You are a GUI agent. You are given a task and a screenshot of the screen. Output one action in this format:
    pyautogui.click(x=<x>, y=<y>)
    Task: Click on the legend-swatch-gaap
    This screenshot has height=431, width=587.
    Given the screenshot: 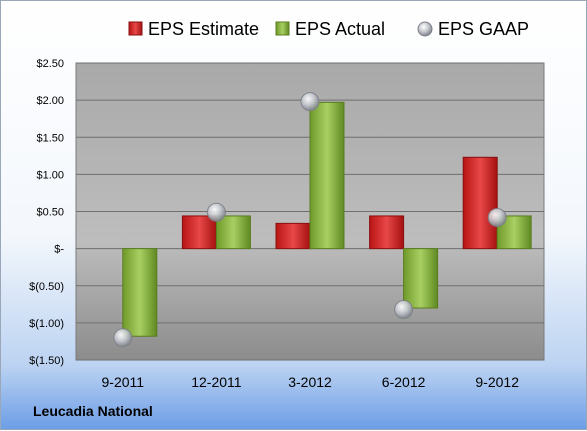 What is the action you would take?
    pyautogui.click(x=425, y=29)
    